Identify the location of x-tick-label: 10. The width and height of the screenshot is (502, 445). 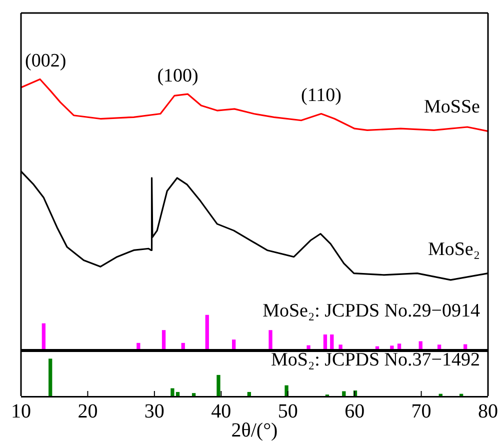
(21, 411).